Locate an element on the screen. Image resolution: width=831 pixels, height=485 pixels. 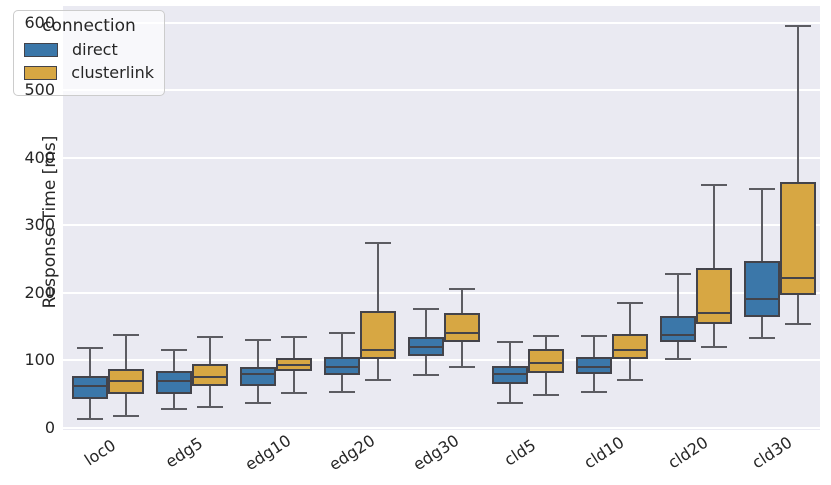
legend-entry-direct: direct is located at coordinates (89, 50).